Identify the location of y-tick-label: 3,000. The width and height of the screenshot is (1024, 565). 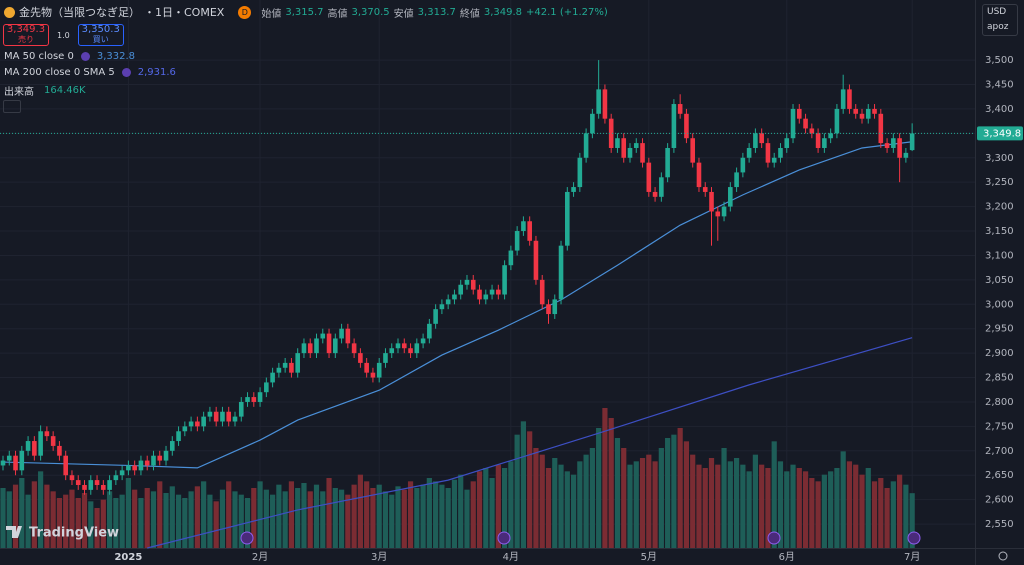
(999, 304).